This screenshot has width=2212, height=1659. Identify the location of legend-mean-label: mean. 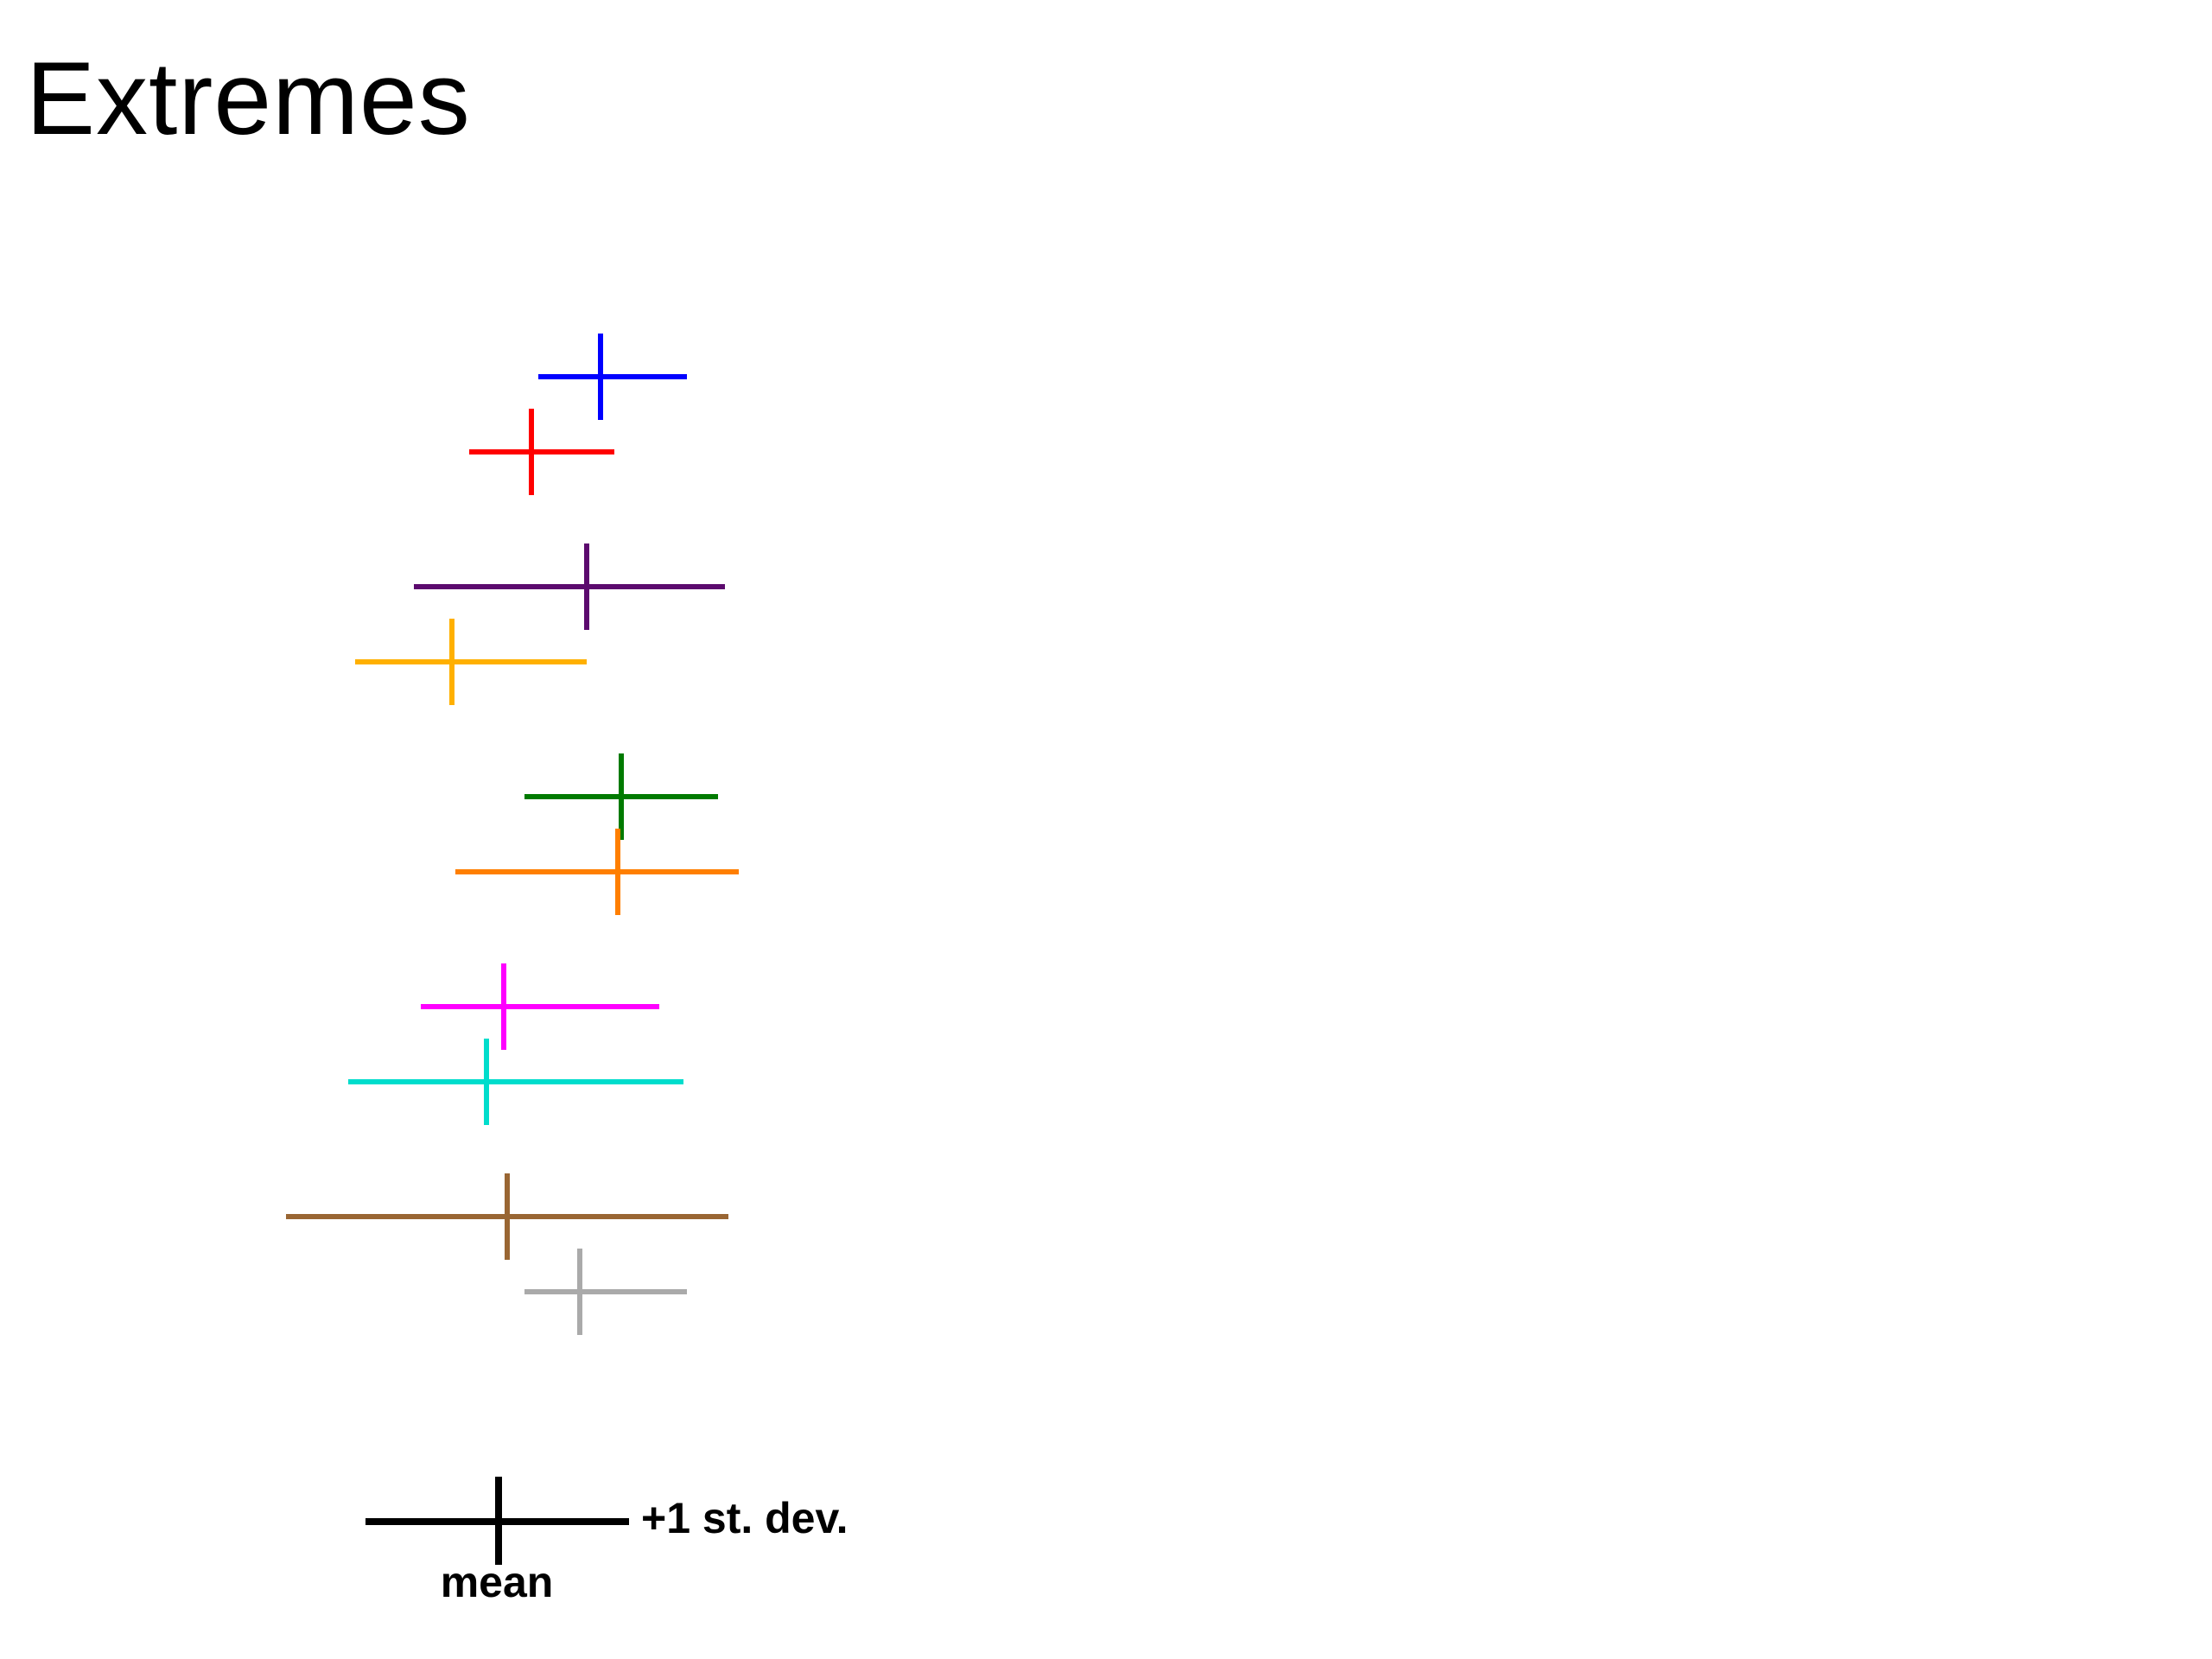
(497, 1582).